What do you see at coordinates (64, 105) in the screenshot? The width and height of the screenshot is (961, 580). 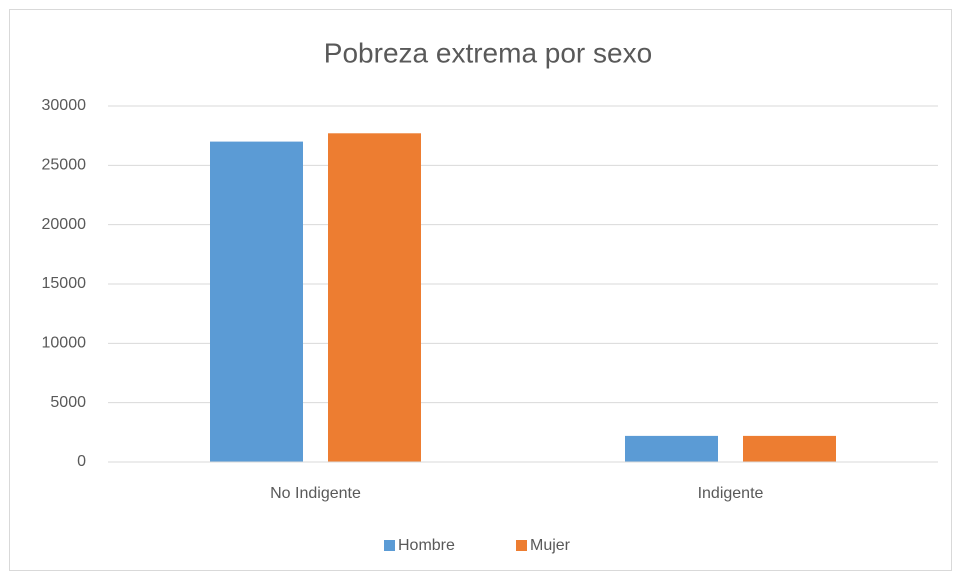 I see `y-tick-label: 30000` at bounding box center [64, 105].